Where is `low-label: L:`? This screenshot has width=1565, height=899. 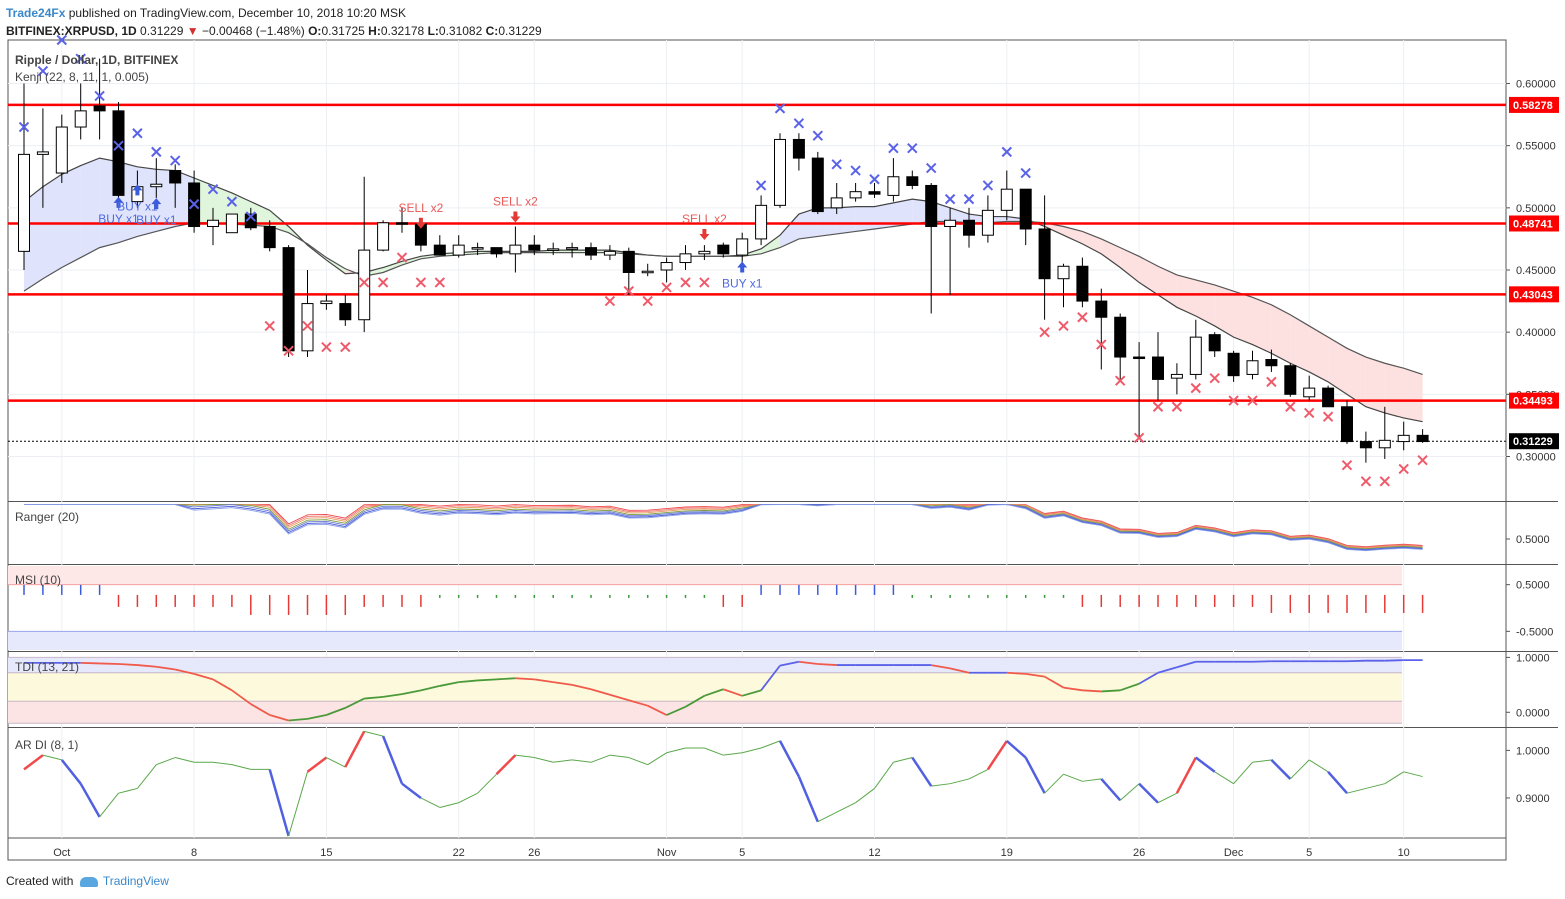
low-label: L: is located at coordinates (433, 31).